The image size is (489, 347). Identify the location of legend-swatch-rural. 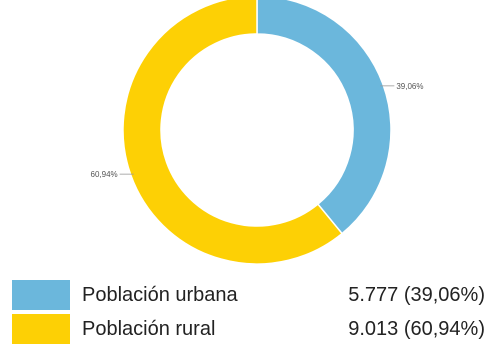
(41, 329).